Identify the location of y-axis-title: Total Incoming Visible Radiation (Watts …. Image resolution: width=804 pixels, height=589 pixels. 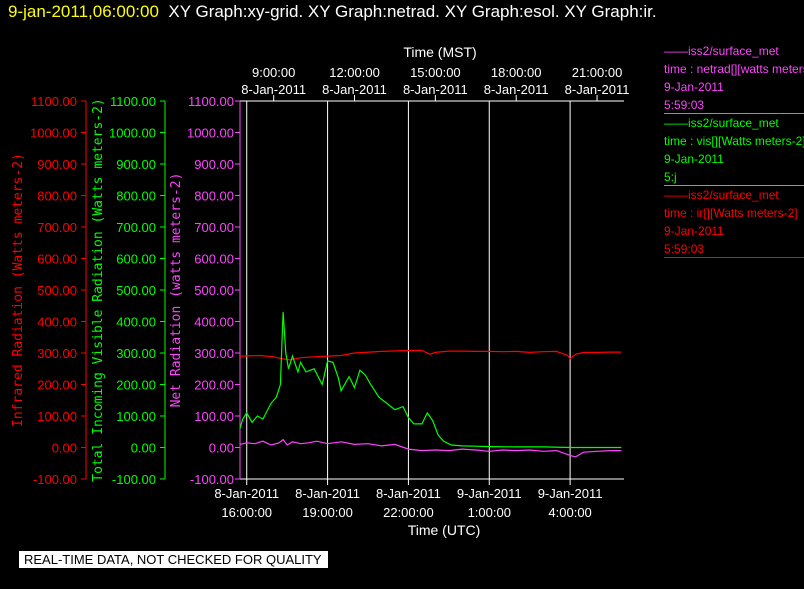
(98, 290).